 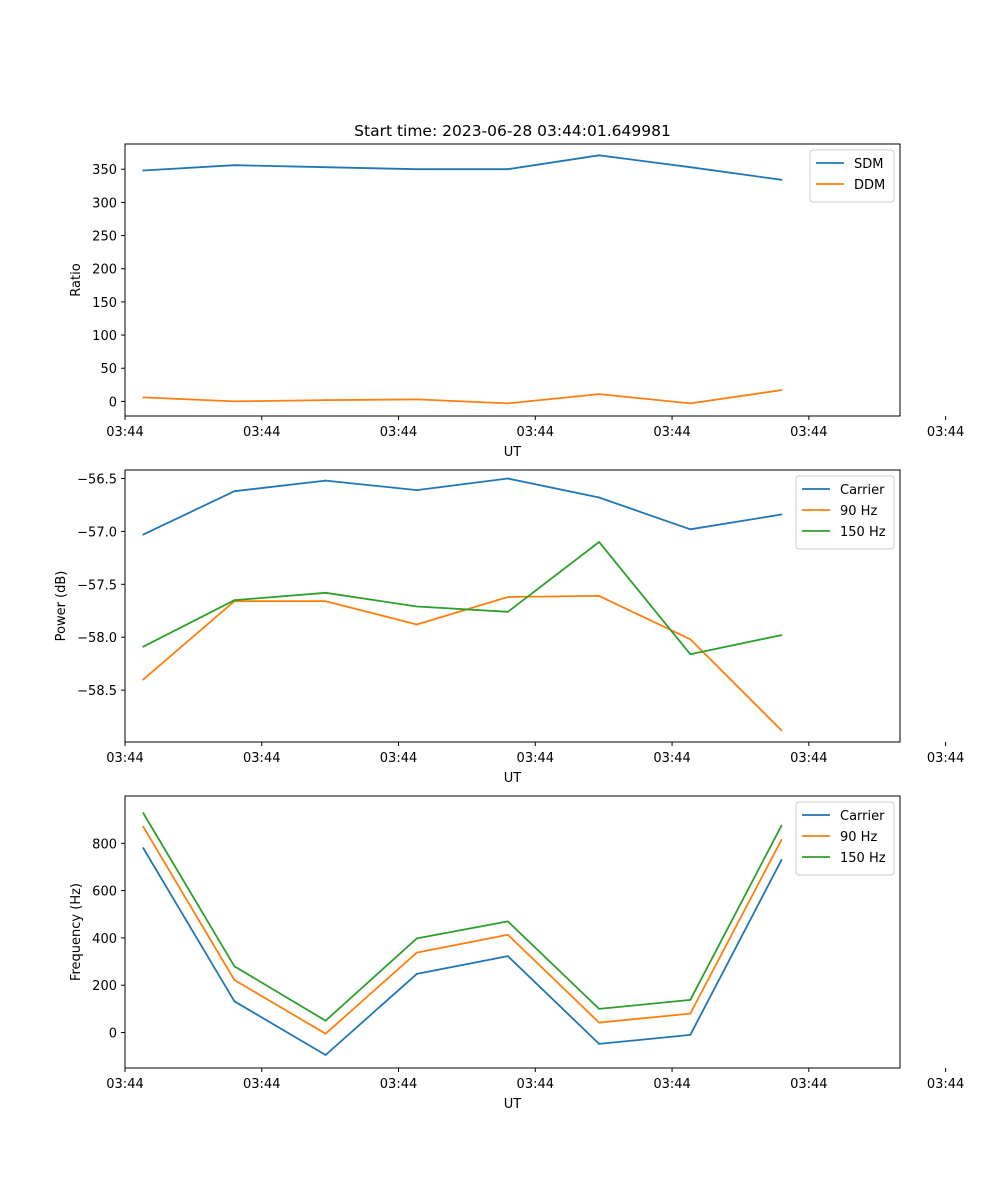 What do you see at coordinates (97, 479) in the screenshot?
I see `y-tick-label: −56.5` at bounding box center [97, 479].